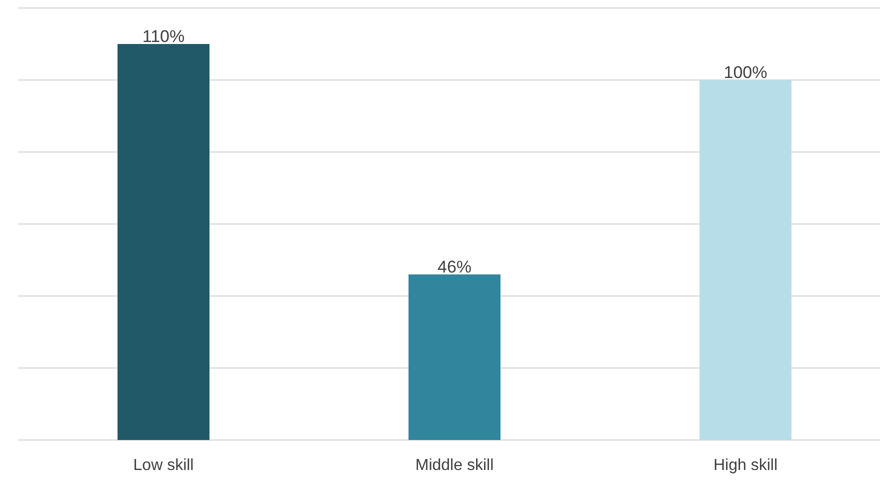 The image size is (891, 481). I want to click on x-tick-label: Middle skill, so click(454, 465).